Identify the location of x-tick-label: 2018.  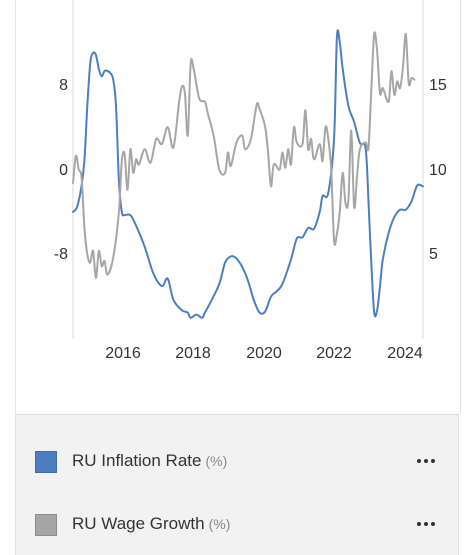
(193, 353).